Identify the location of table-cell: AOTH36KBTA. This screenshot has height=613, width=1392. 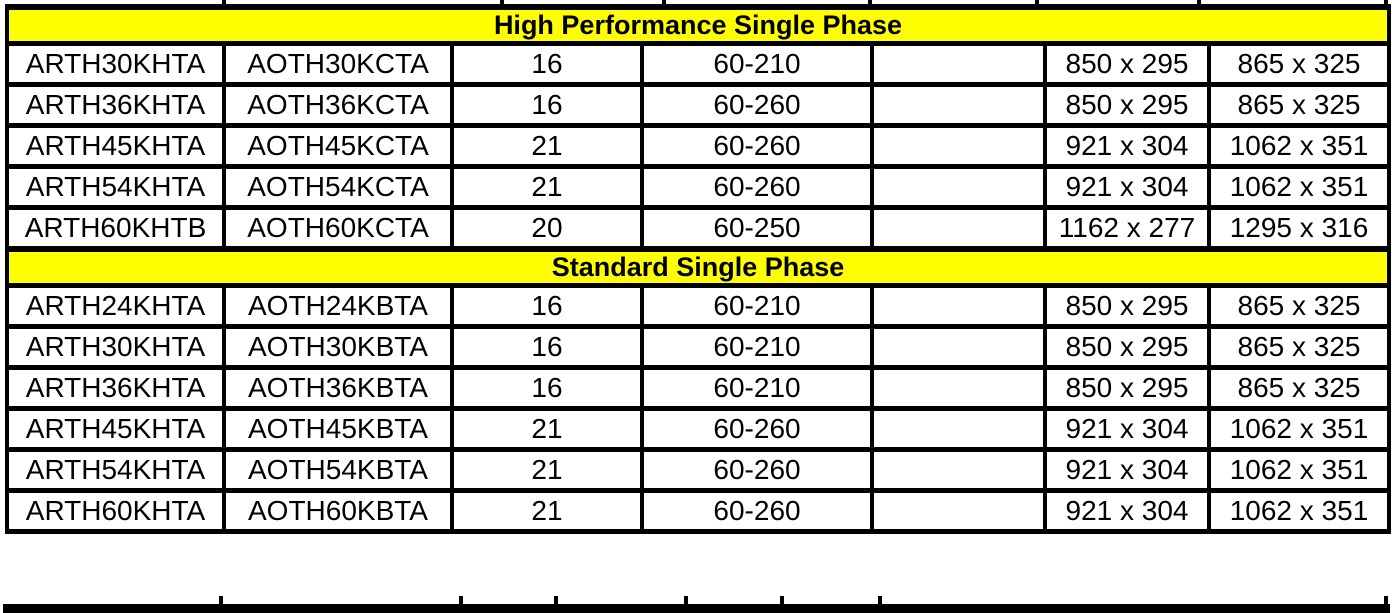
(338, 387).